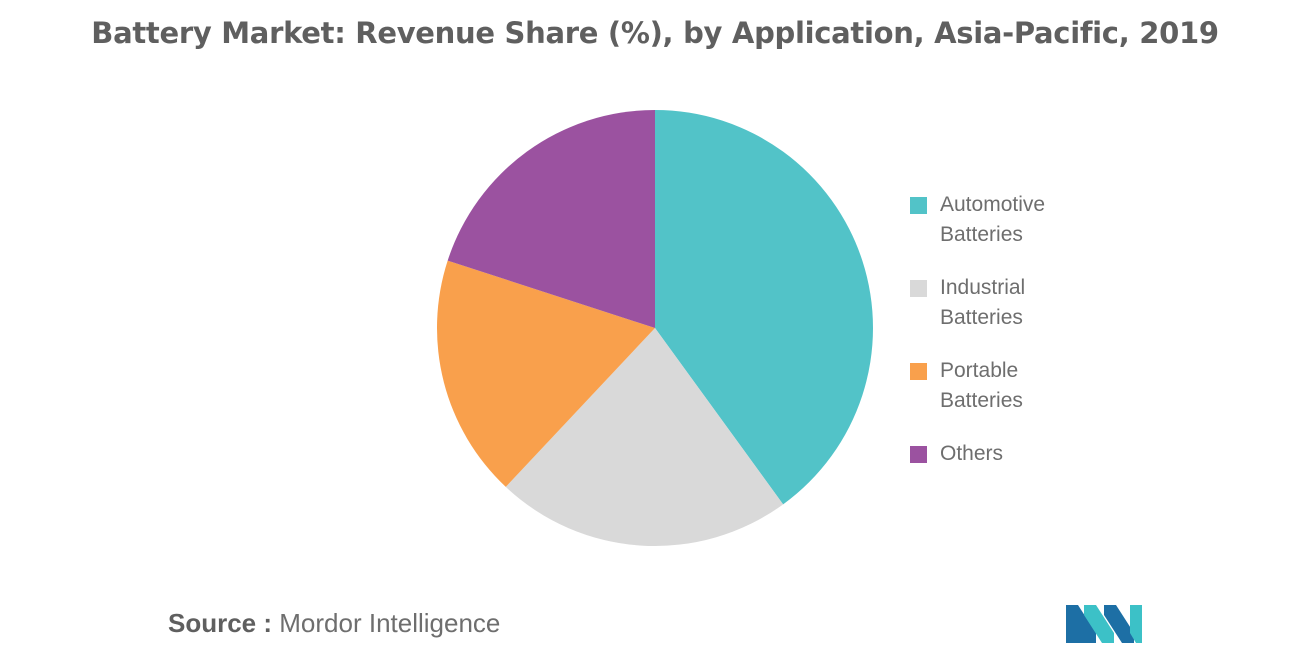 Image resolution: width=1310 pixels, height=655 pixels. Describe the element at coordinates (993, 204) in the screenshot. I see `legend-label-line1: Automotive` at that location.